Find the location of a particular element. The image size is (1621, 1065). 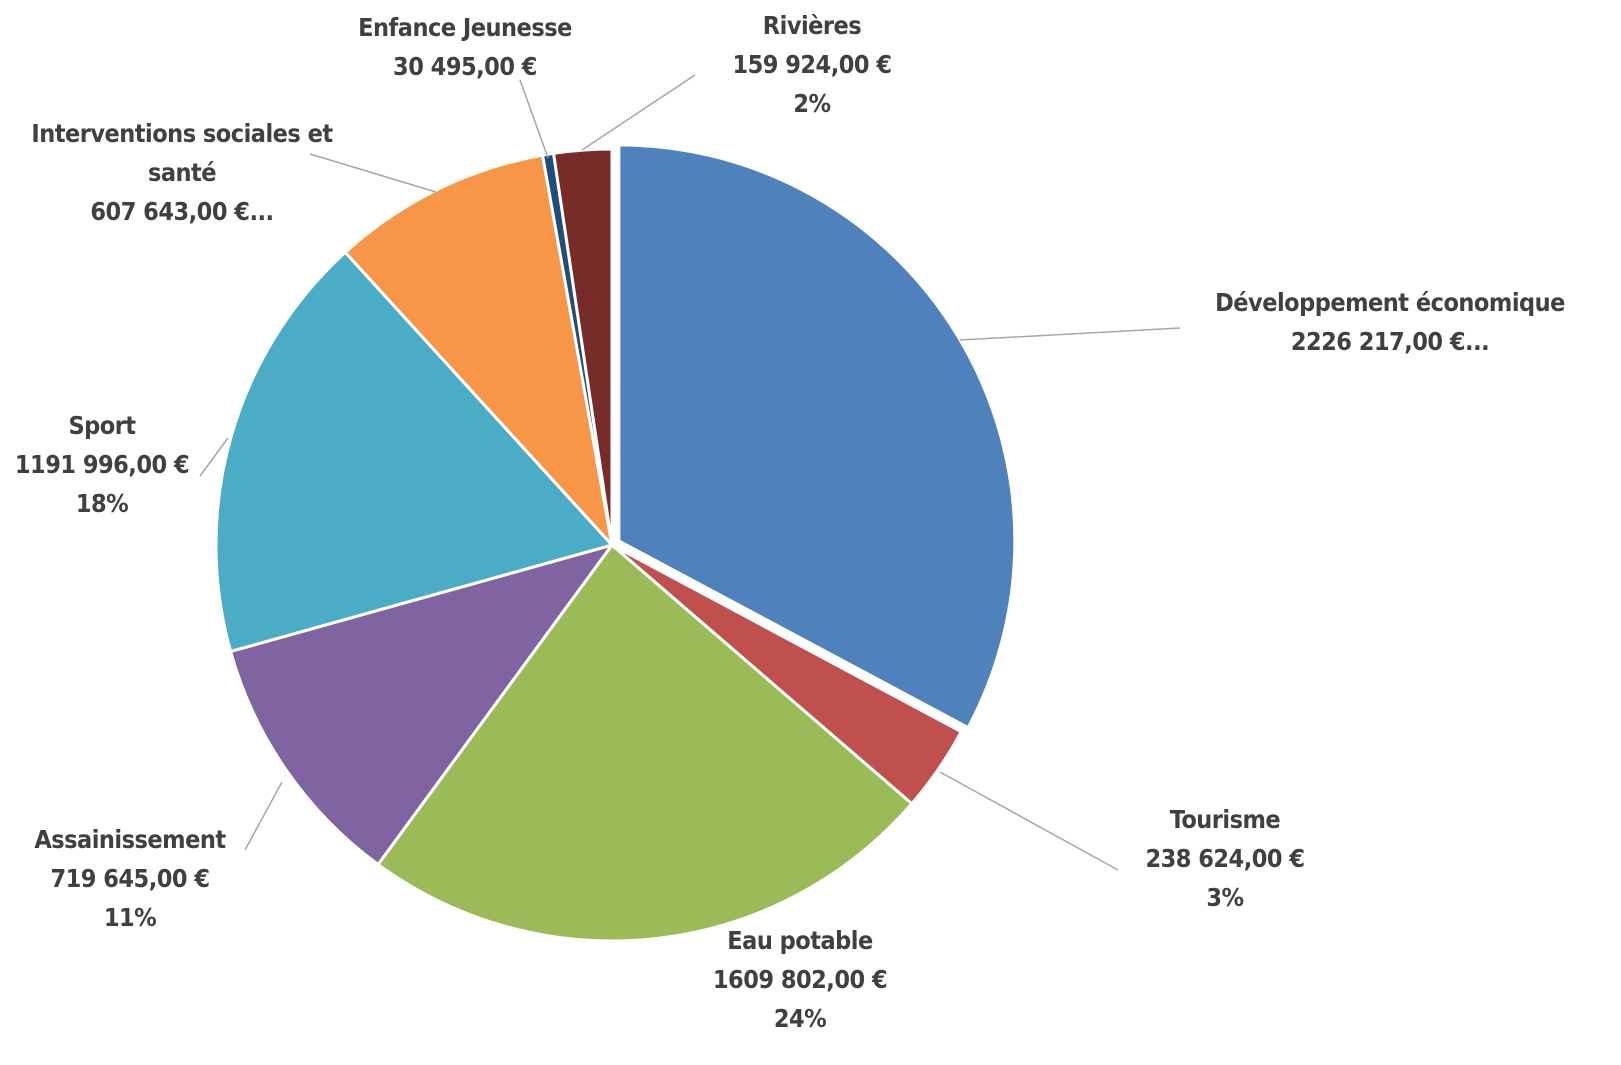

value-label: 1609 802,00 € is located at coordinates (800, 979).